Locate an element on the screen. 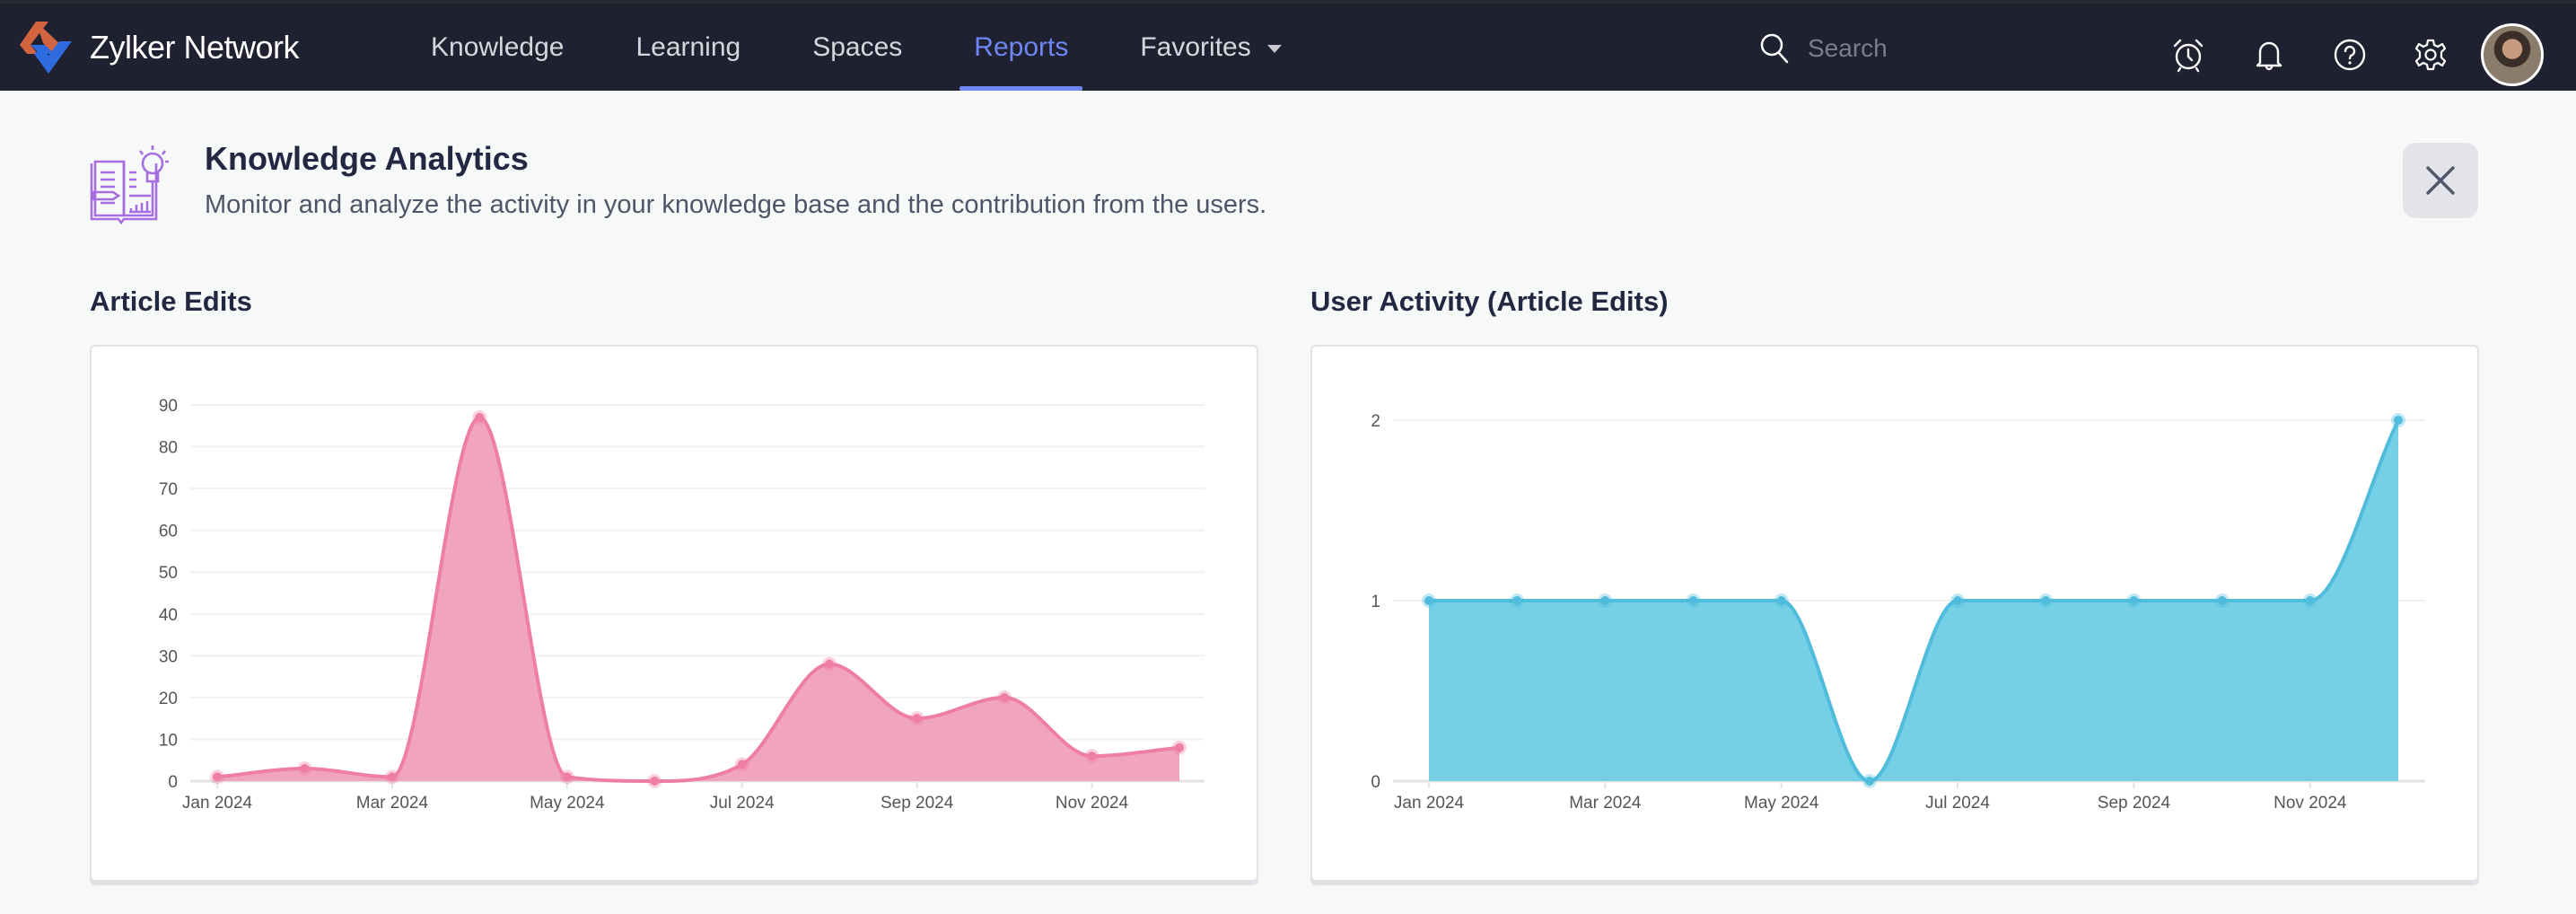 The width and height of the screenshot is (2576, 914). nav-item-reports: Reports is located at coordinates (1021, 47).